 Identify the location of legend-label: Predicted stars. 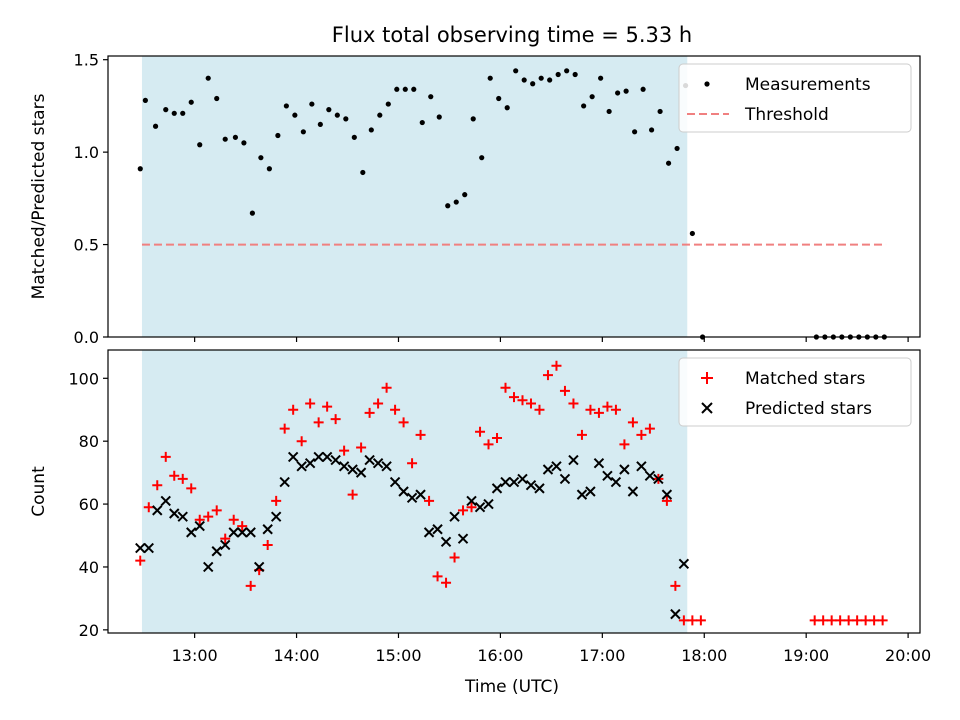
(808, 409).